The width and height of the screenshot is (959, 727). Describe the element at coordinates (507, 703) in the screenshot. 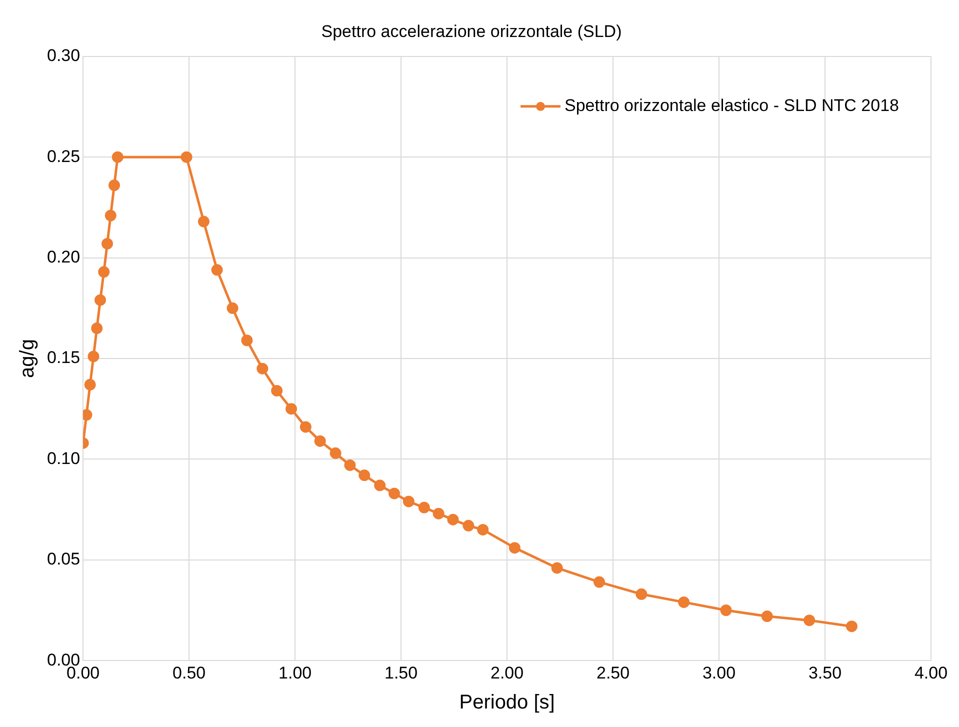

I see `x-axis-title: Periodo [s]` at that location.